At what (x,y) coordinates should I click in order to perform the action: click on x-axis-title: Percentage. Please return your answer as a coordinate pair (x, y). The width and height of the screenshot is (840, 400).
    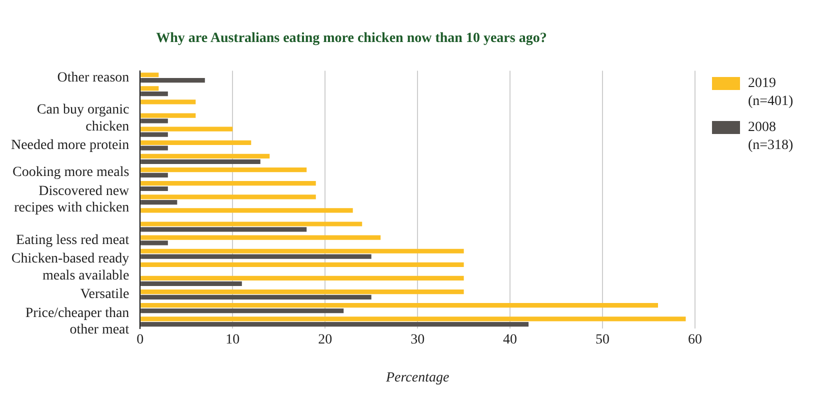
    Looking at the image, I should click on (417, 378).